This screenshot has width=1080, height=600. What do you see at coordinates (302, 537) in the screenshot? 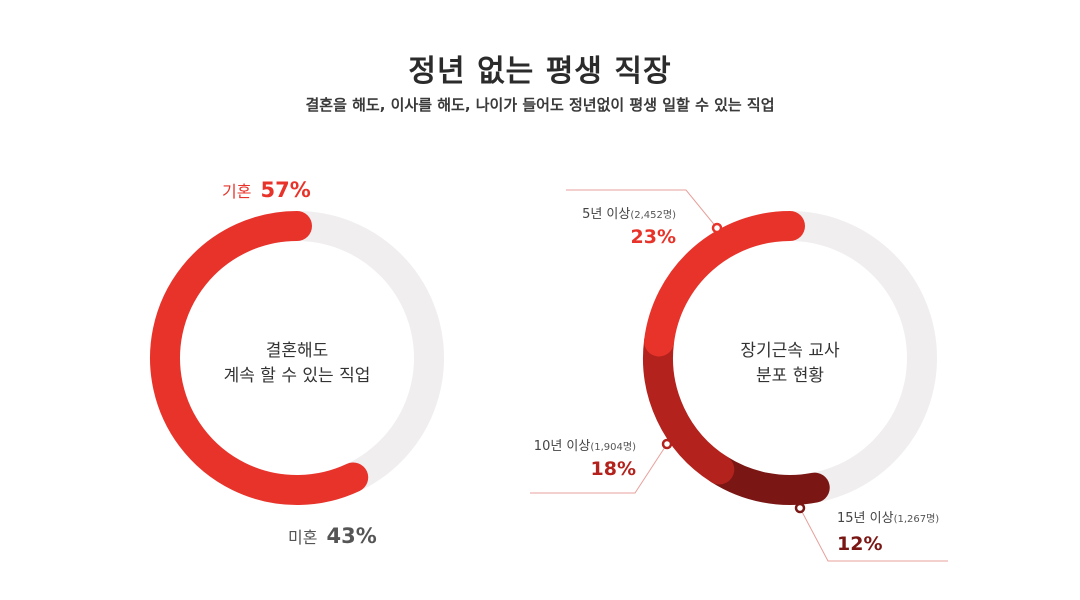
I see `single-label-name: 미혼` at bounding box center [302, 537].